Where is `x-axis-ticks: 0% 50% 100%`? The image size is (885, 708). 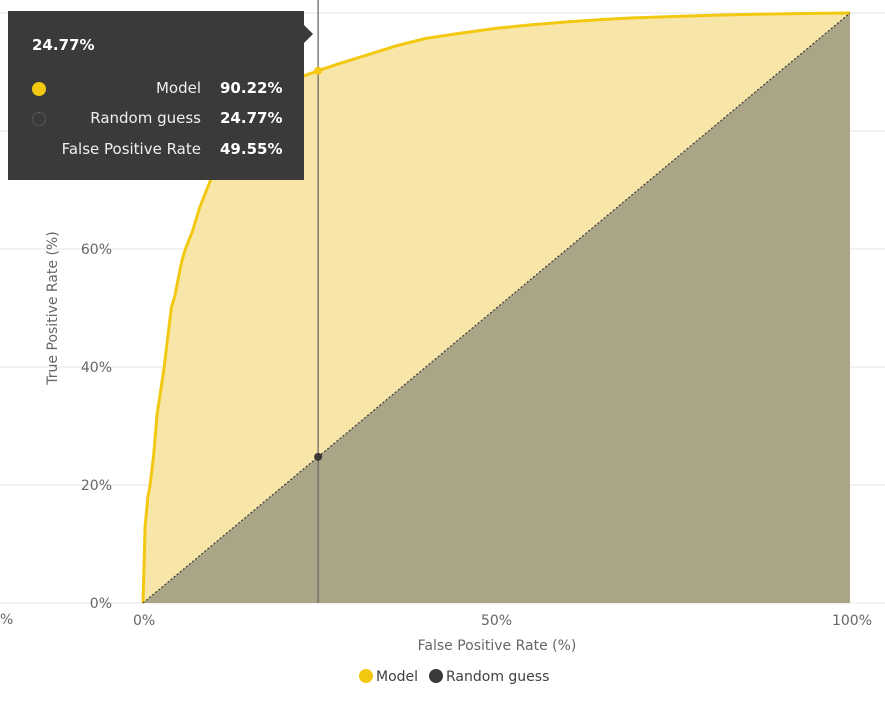
x-axis-ticks: 0% 50% 100% is located at coordinates (502, 621).